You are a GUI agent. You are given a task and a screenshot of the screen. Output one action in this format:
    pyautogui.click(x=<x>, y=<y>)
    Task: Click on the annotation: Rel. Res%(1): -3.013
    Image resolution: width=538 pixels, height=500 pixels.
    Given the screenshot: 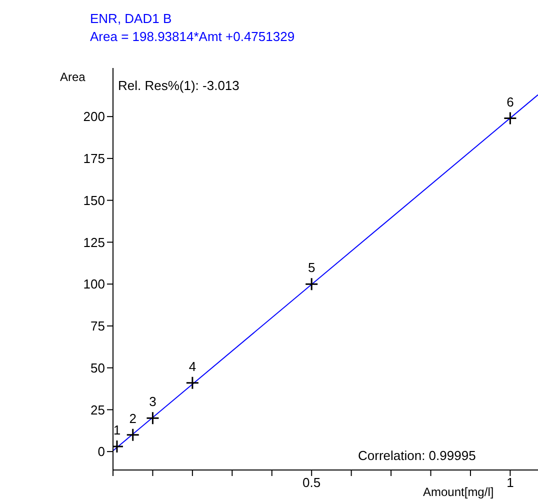 What is the action you would take?
    pyautogui.click(x=179, y=85)
    